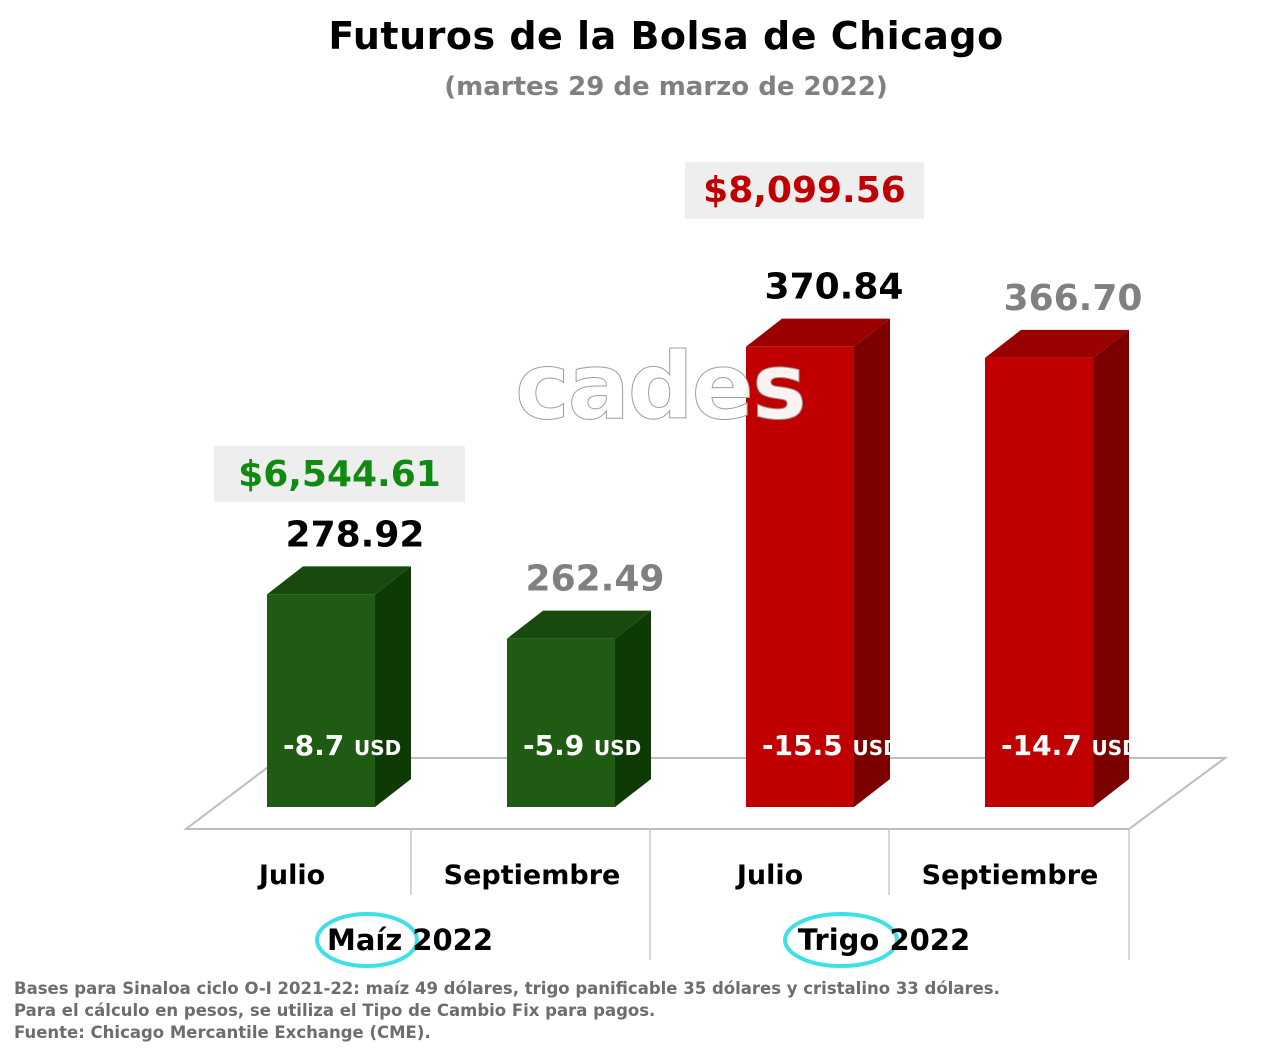 This screenshot has height=1055, width=1280. What do you see at coordinates (1073, 298) in the screenshot?
I see `value-label: 366.70` at bounding box center [1073, 298].